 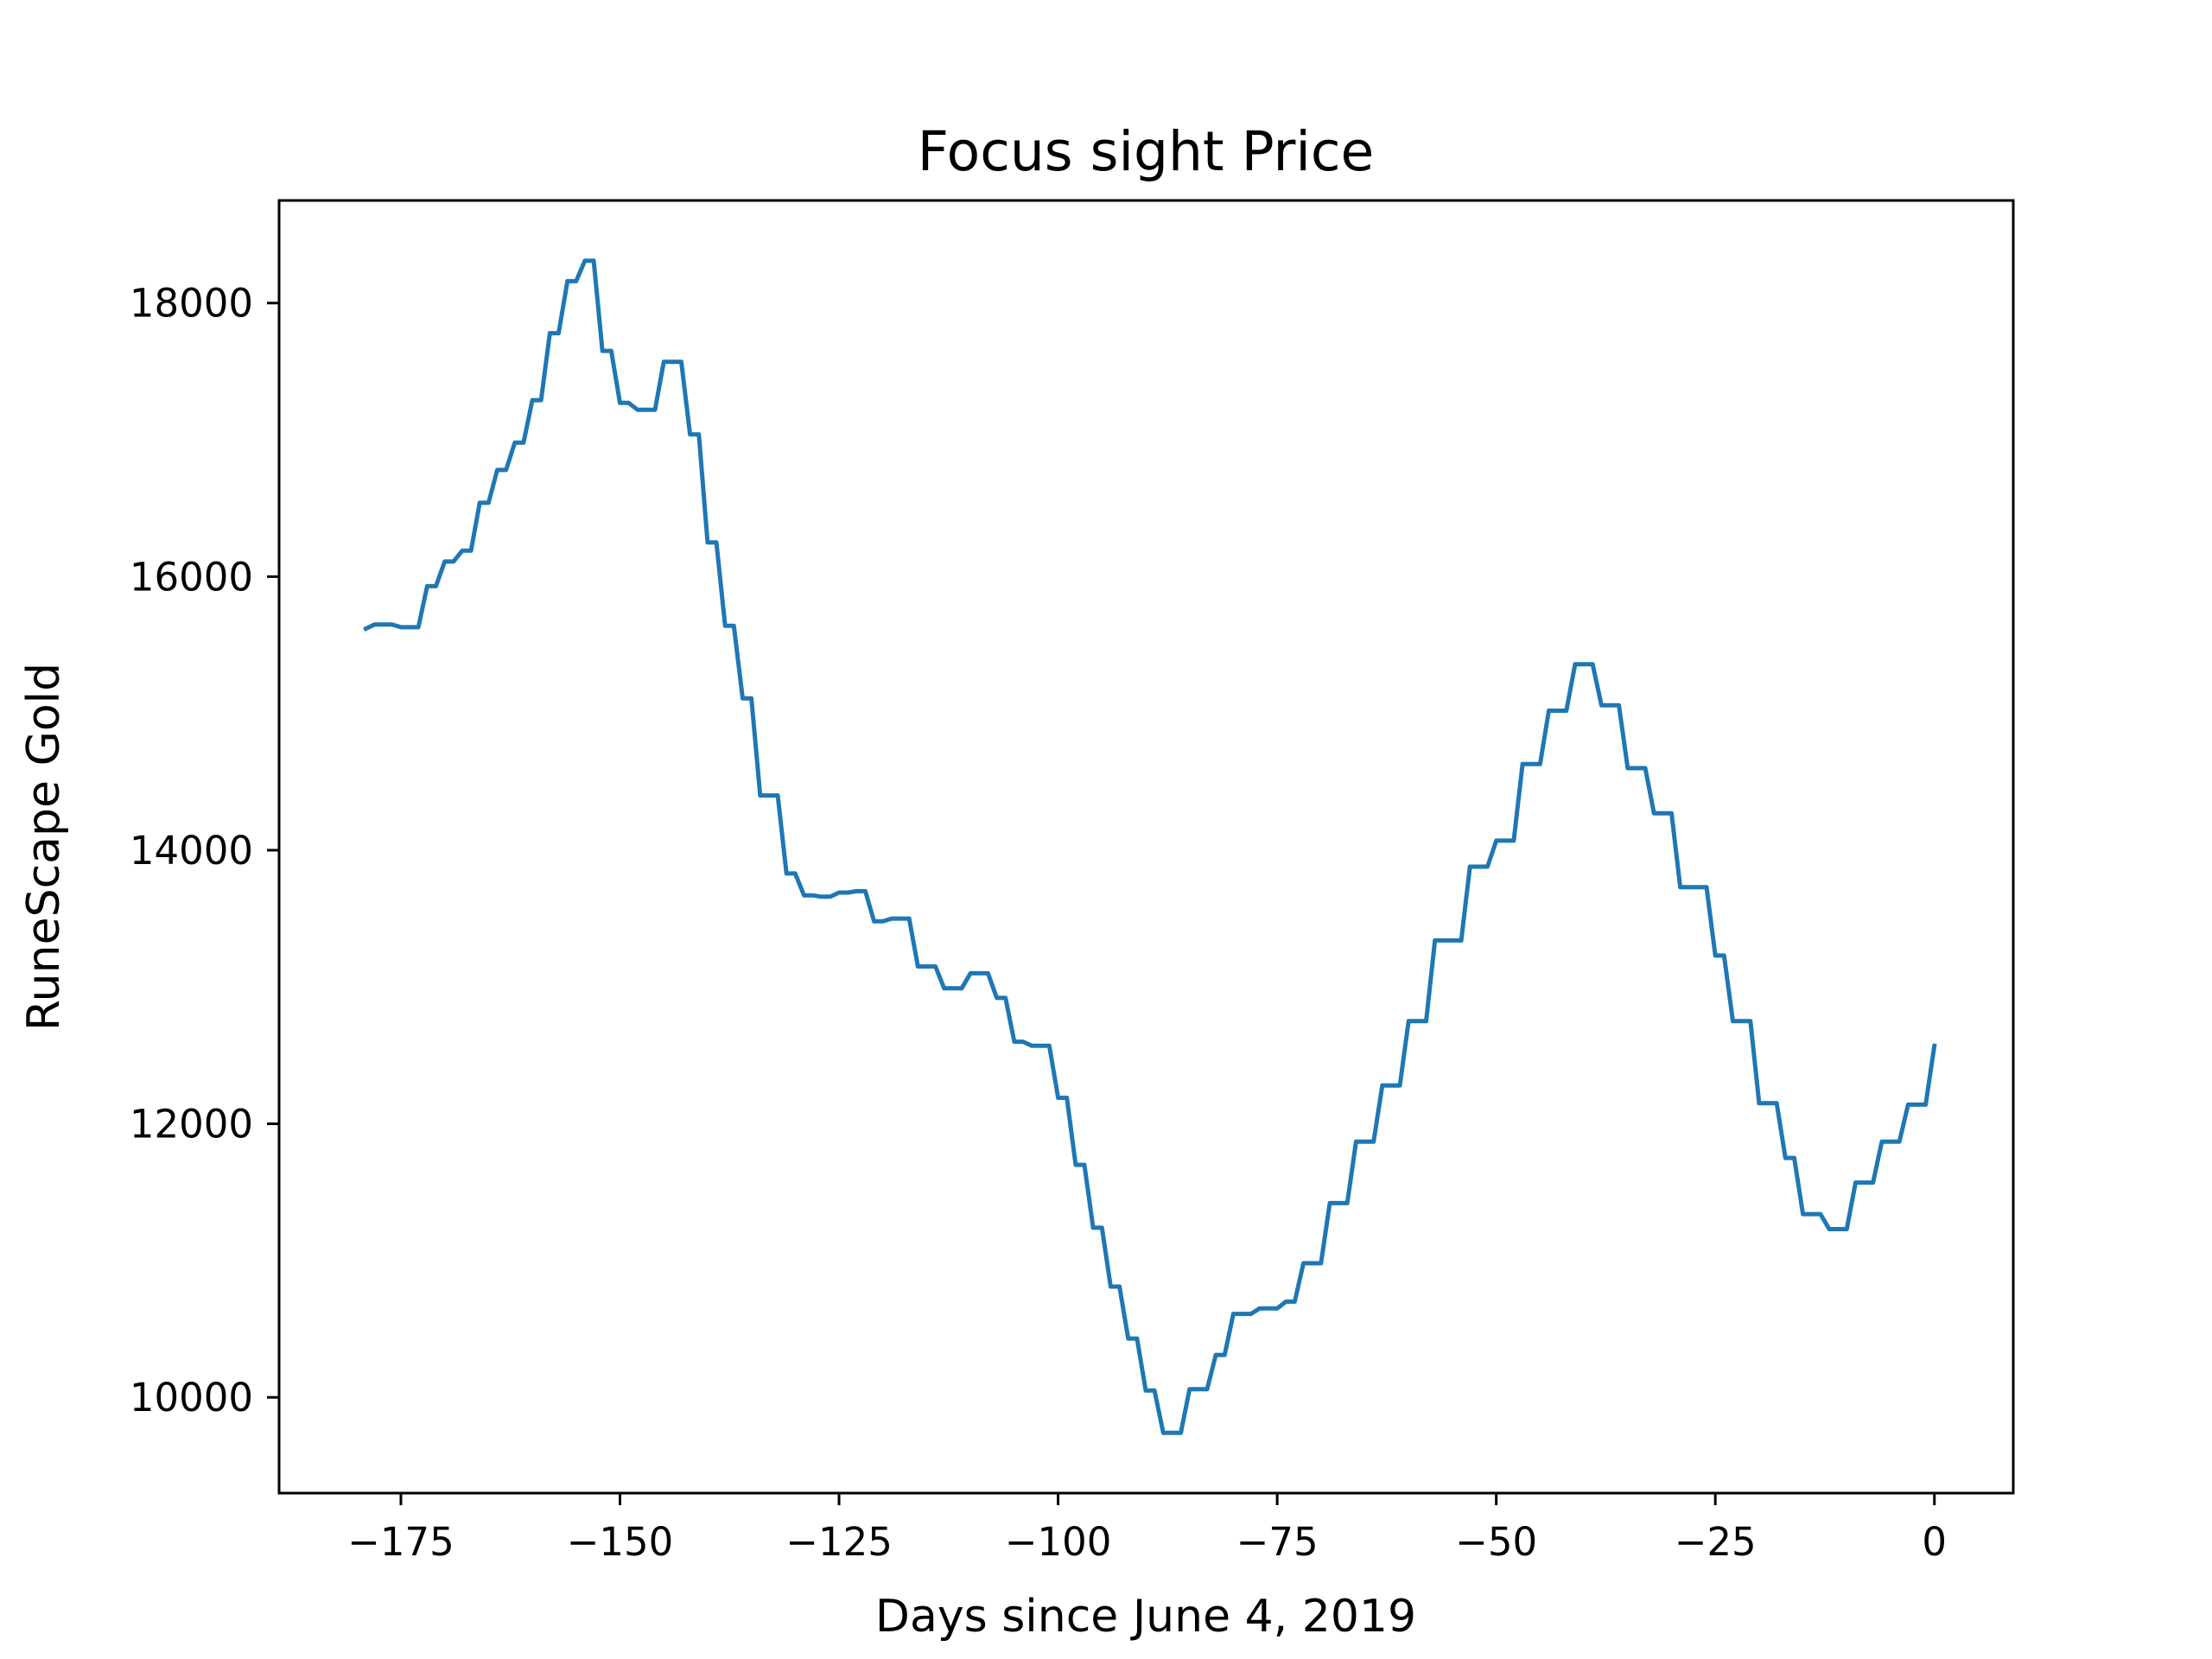 I want to click on y-axis-label: RuneScape Gold, so click(x=44, y=847).